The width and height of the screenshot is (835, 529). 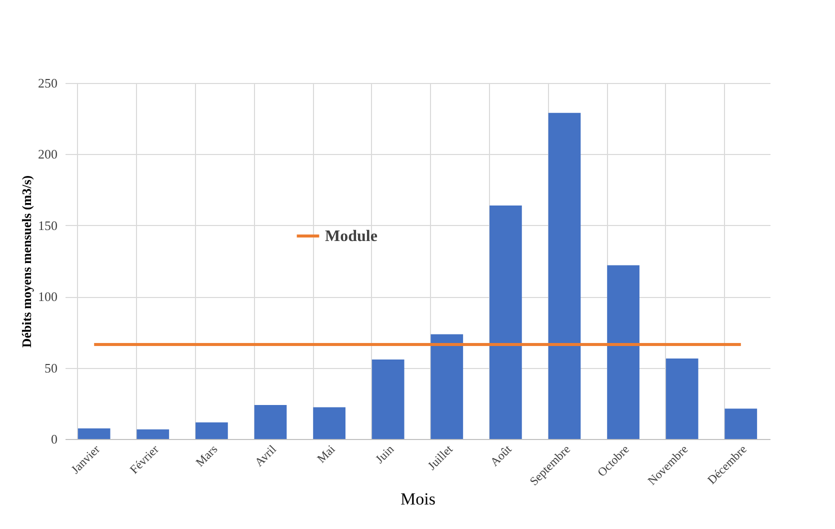 I want to click on y-tick-label: 200, so click(x=48, y=154).